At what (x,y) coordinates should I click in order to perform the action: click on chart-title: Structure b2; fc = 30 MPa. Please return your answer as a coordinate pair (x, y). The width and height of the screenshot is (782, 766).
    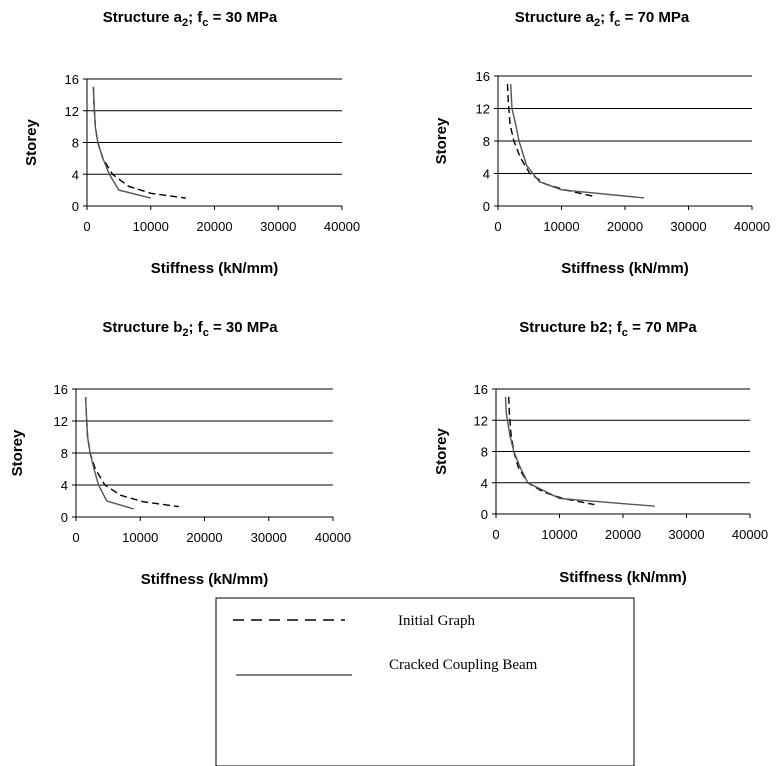
    Looking at the image, I should click on (190, 329).